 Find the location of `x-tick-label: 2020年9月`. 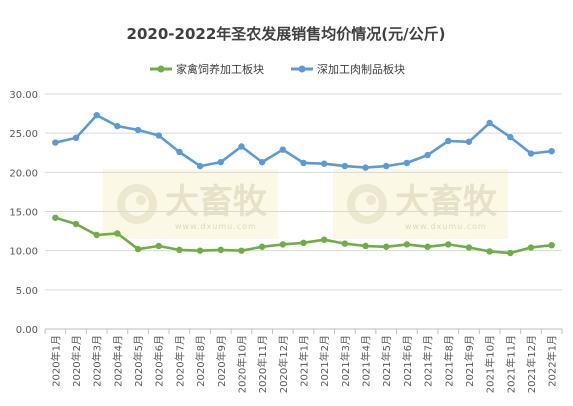

x-tick-label: 2020年9月 is located at coordinates (221, 361).